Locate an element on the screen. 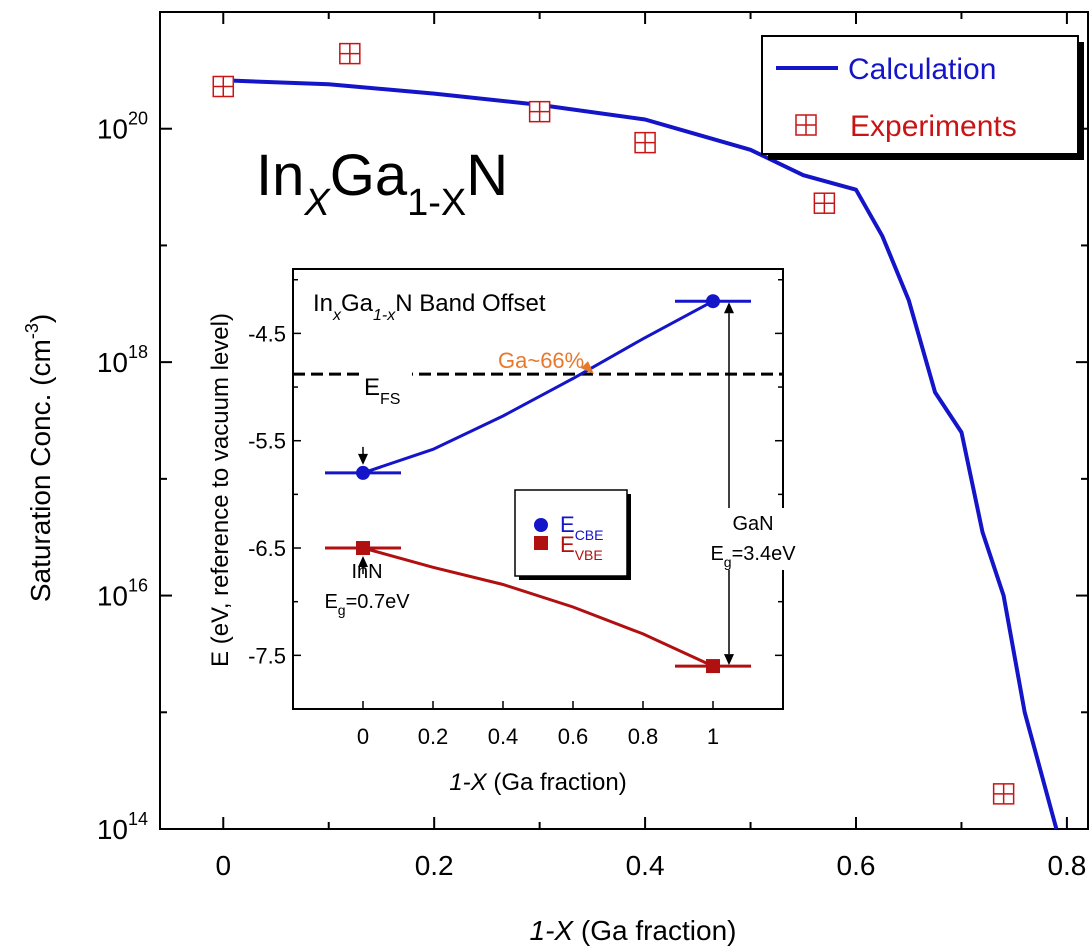  legend-swatch-experiments is located at coordinates (806, 125).